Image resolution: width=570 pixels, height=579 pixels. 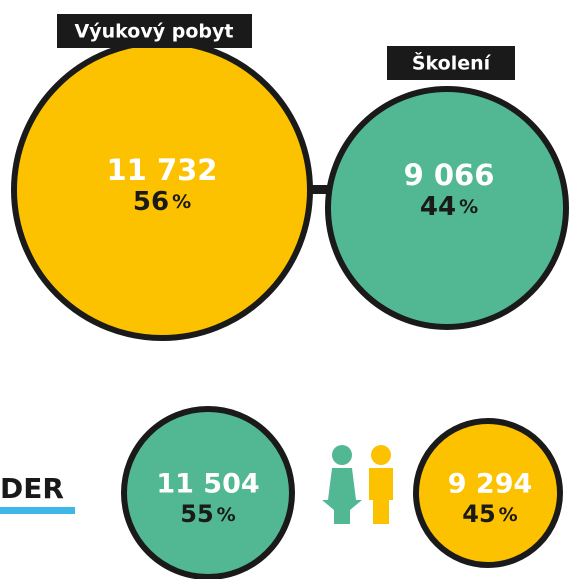 I want to click on count: 9 294, so click(x=490, y=484).